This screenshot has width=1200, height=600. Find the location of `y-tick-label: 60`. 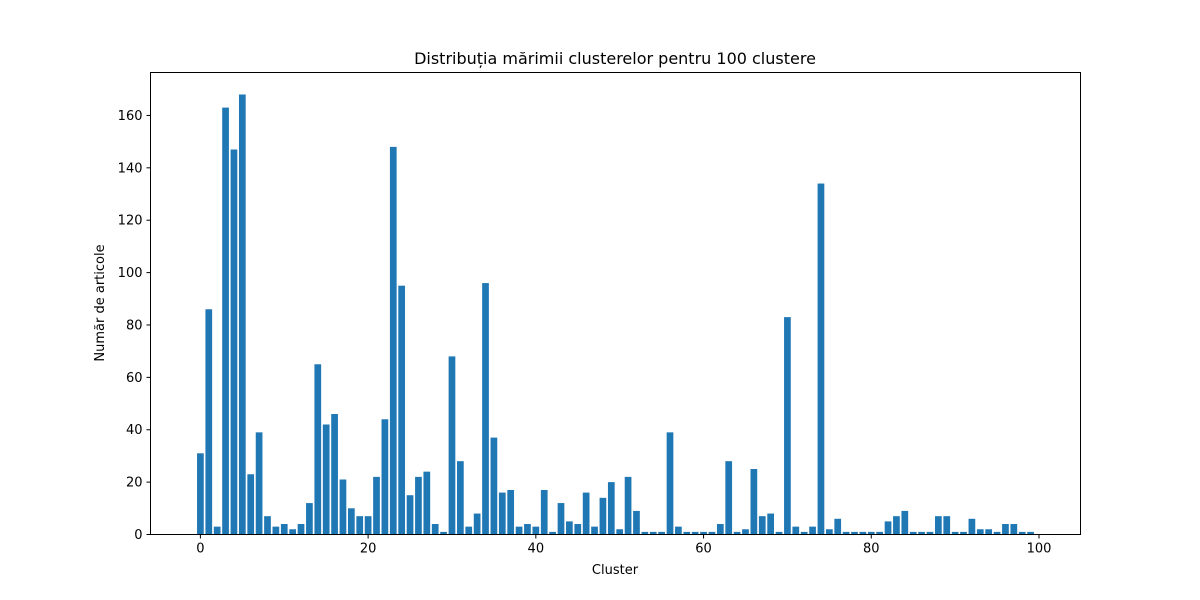

y-tick-label: 60 is located at coordinates (134, 378).